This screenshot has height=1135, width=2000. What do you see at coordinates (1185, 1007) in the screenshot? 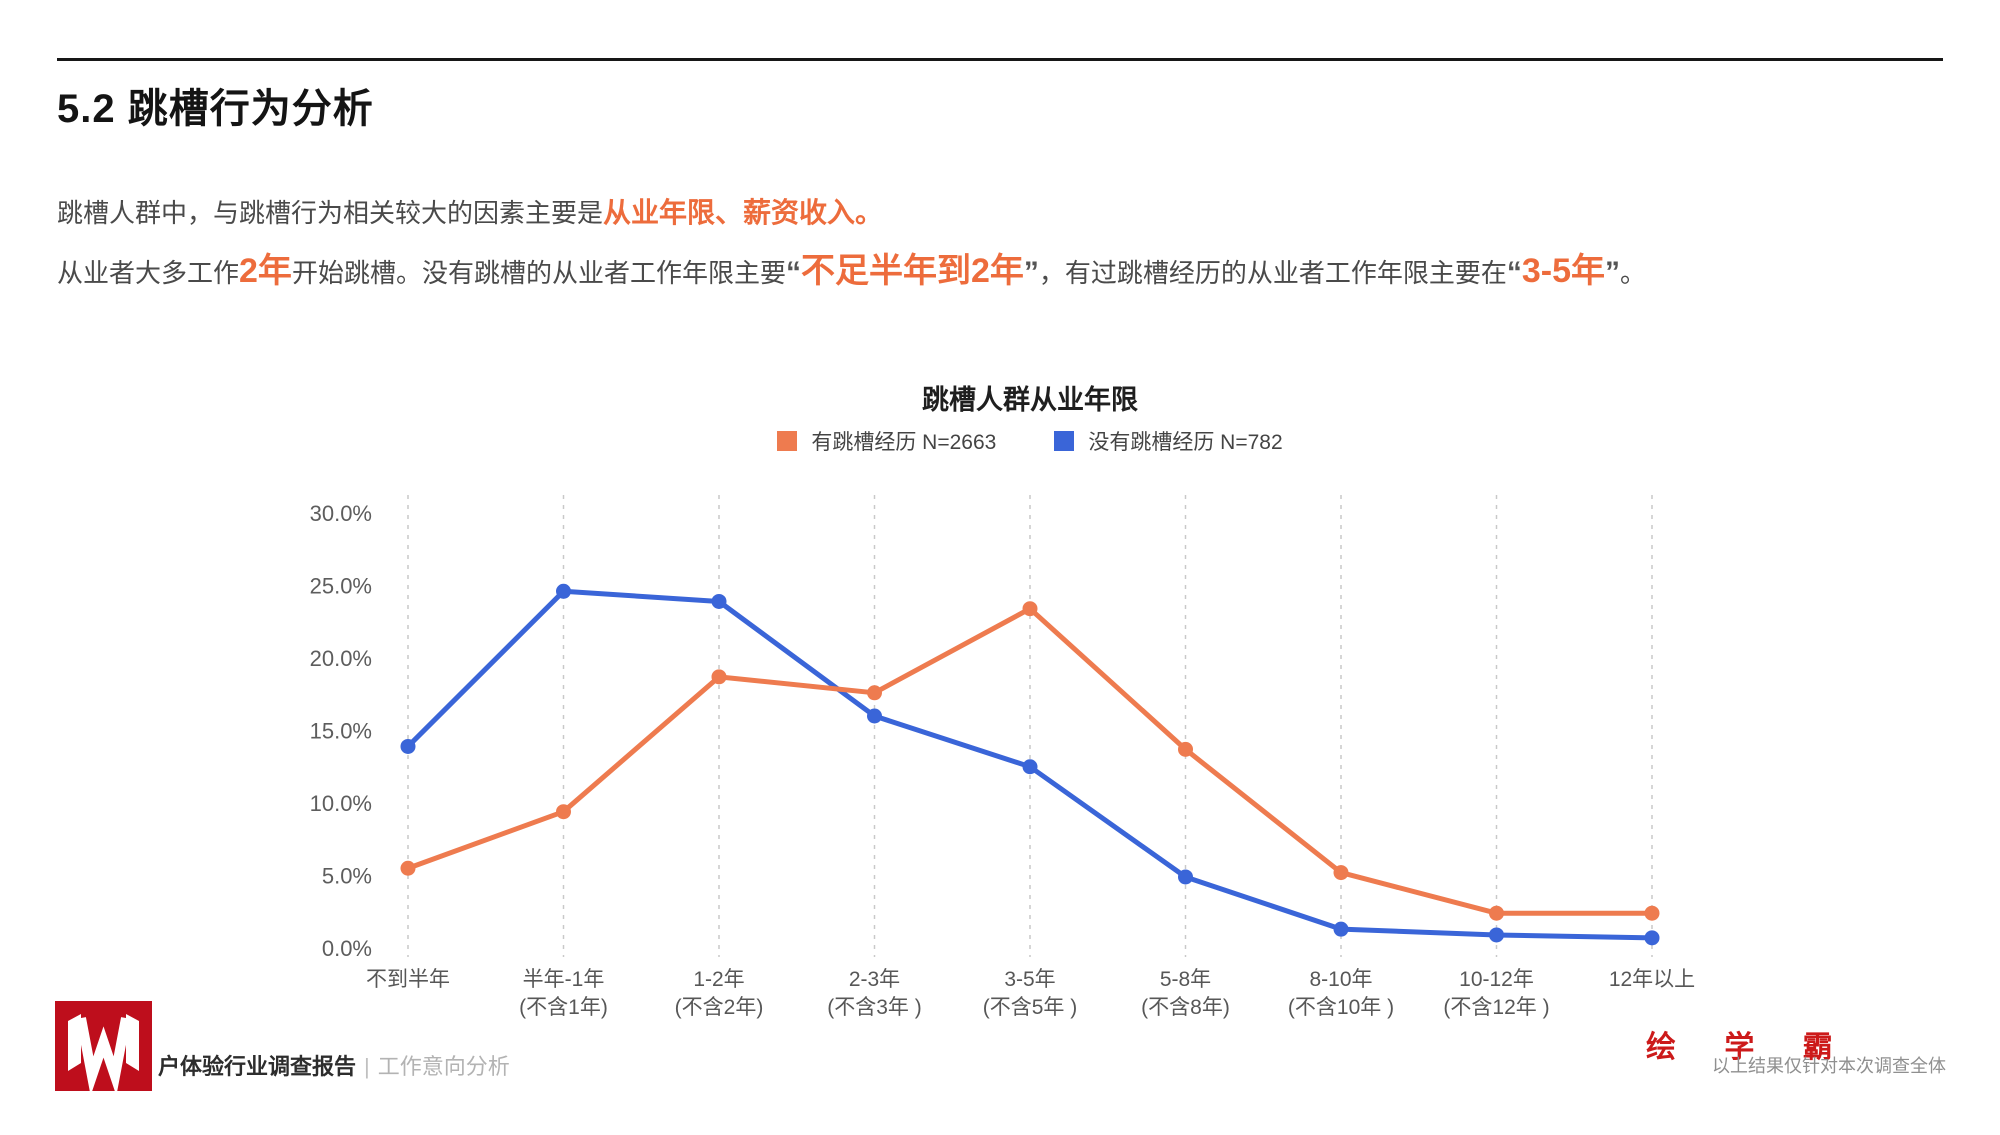
I see `x-tick-sublabel: (不含8年)` at bounding box center [1185, 1007].